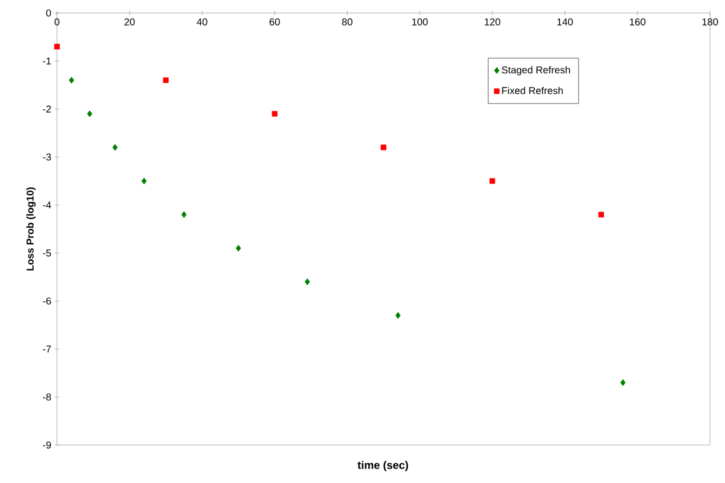  Describe the element at coordinates (710, 22) in the screenshot. I see `x-tick-label: 180` at that location.